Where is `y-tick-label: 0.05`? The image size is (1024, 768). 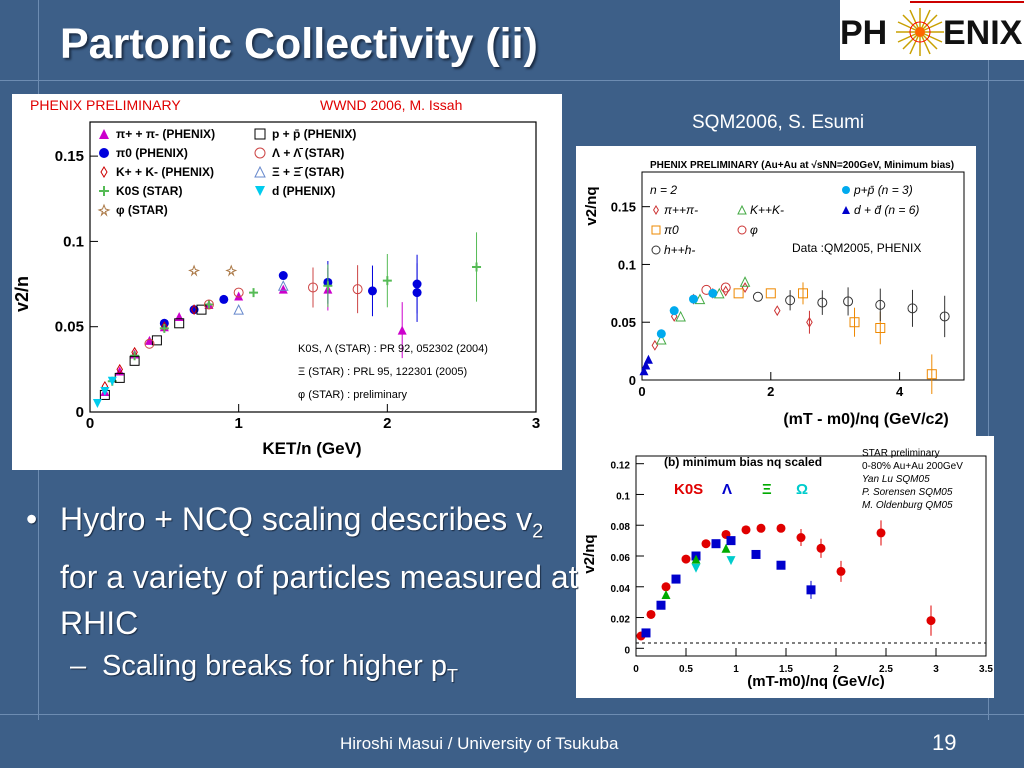 y-tick-label: 0.05 is located at coordinates (623, 322).